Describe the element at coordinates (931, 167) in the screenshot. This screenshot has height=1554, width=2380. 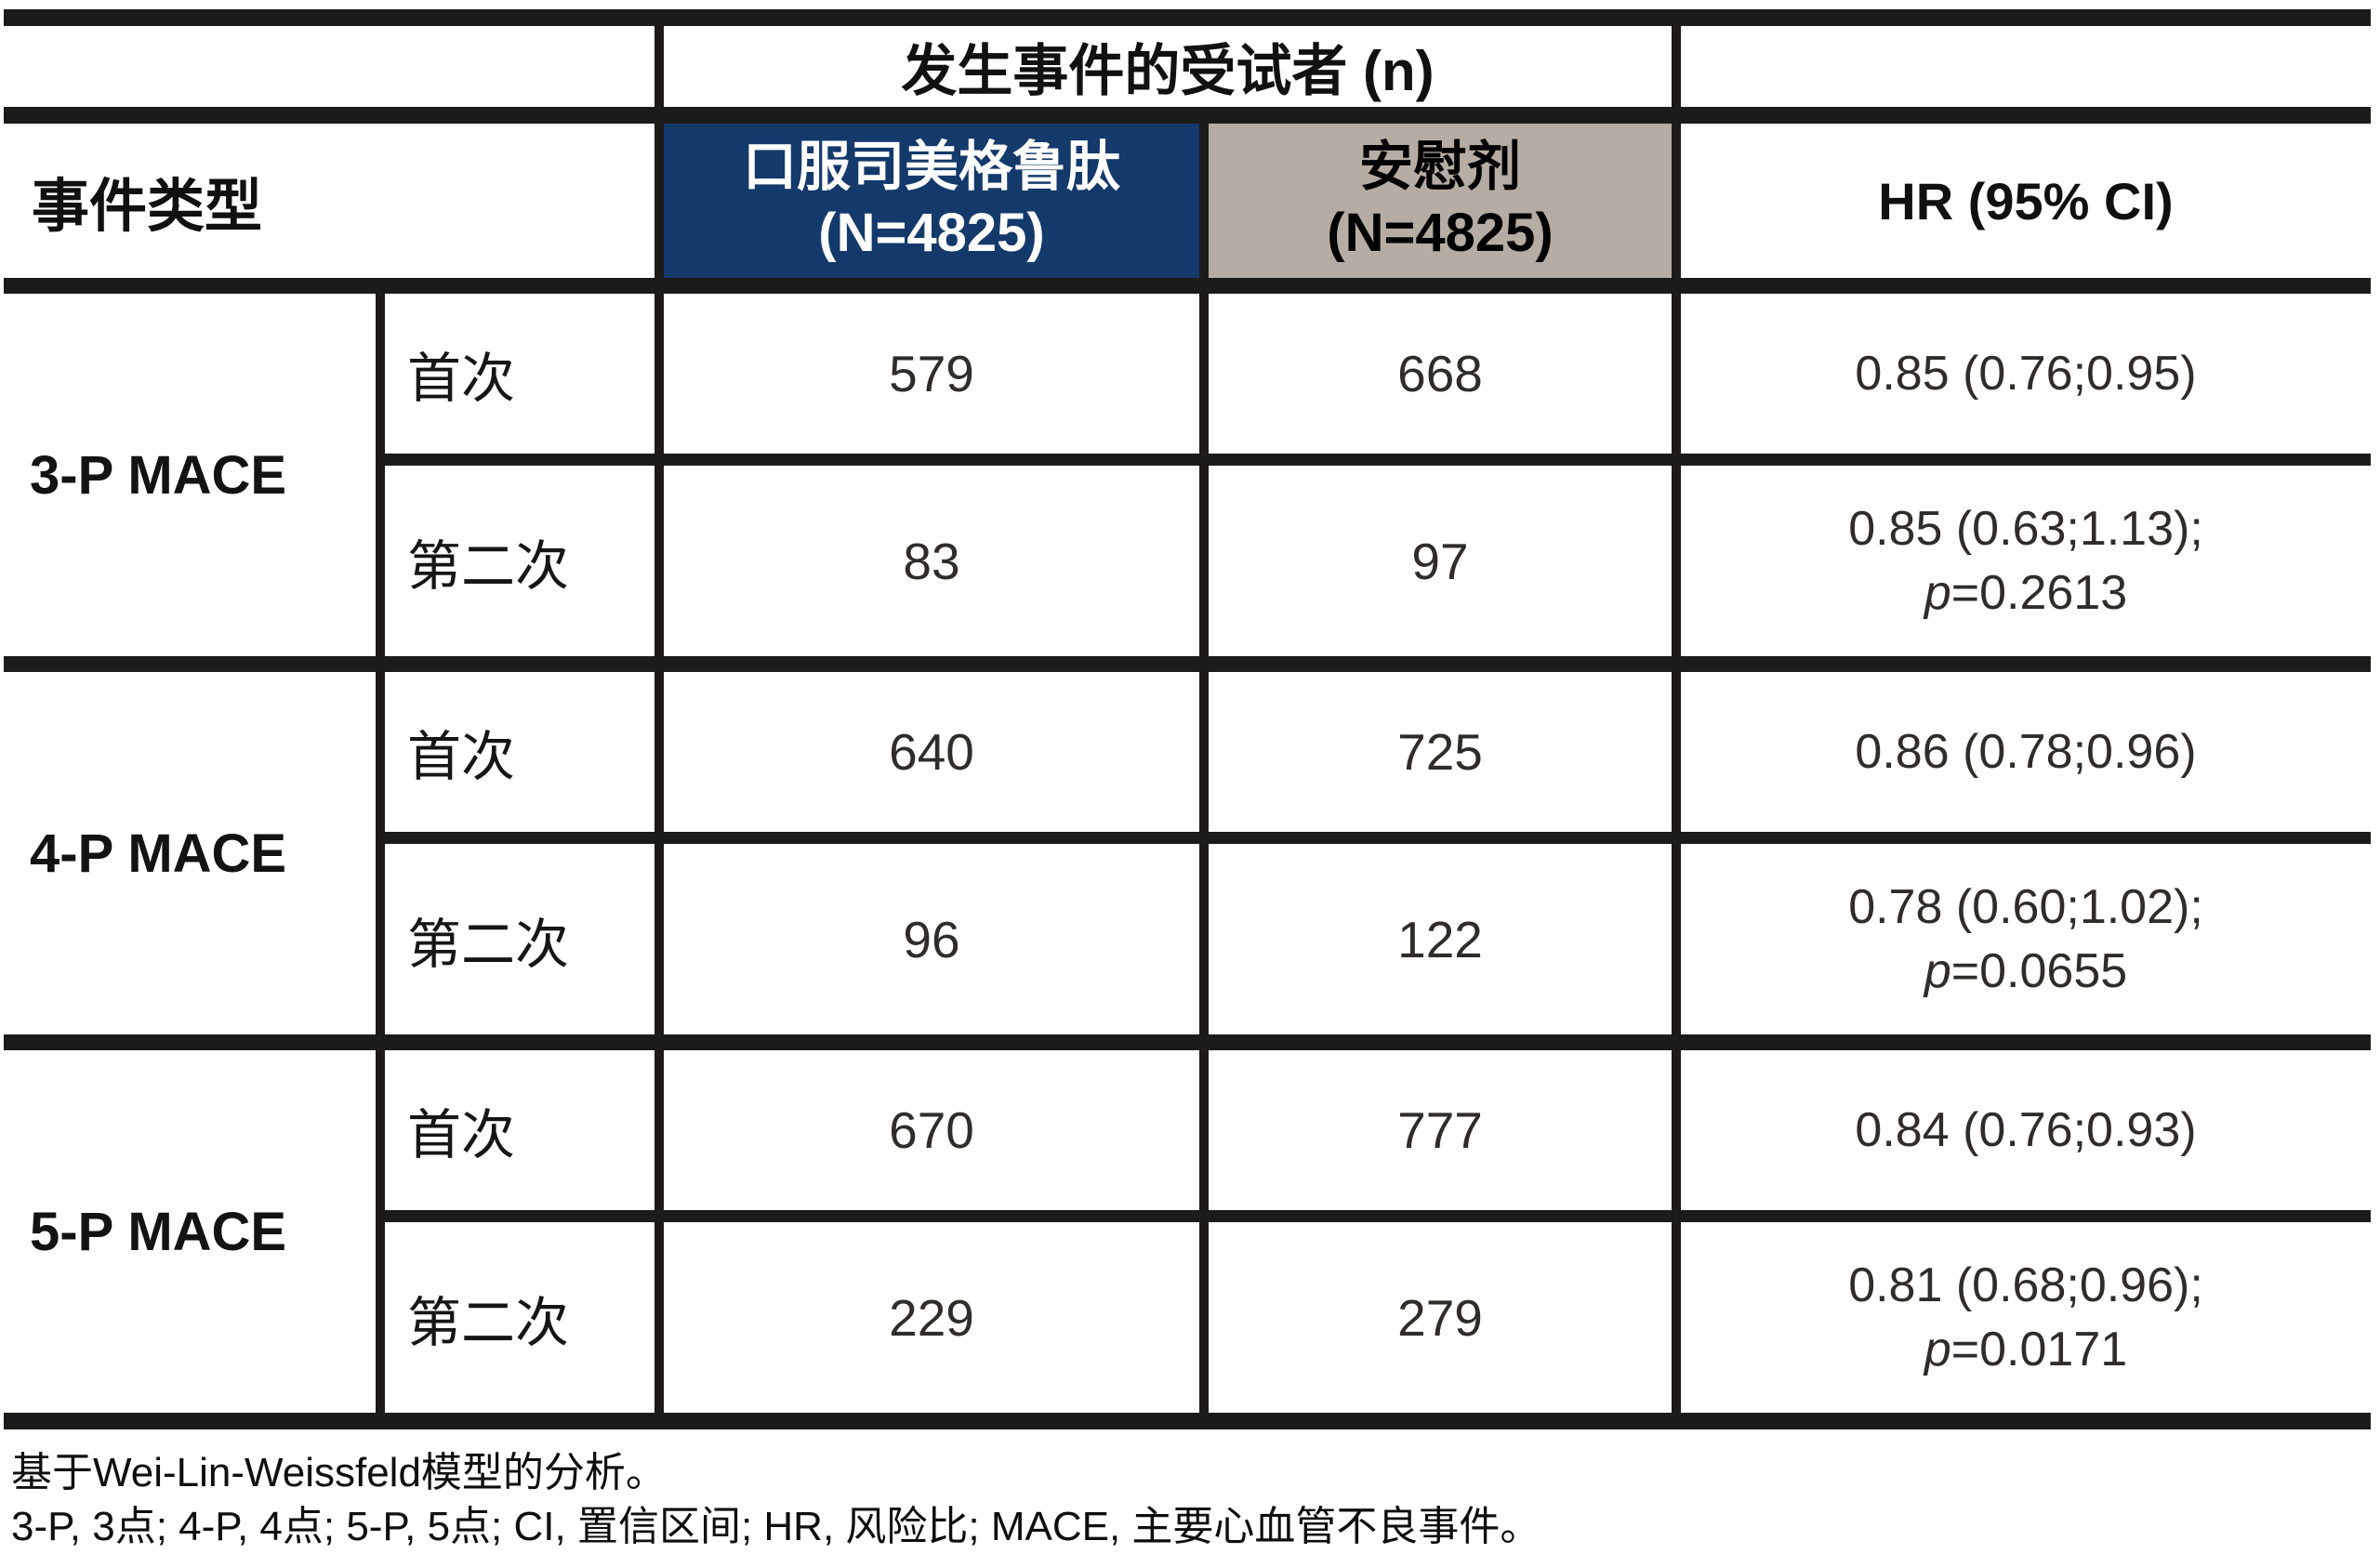
I see `semaglutide-name: 口服司美格鲁肽` at that location.